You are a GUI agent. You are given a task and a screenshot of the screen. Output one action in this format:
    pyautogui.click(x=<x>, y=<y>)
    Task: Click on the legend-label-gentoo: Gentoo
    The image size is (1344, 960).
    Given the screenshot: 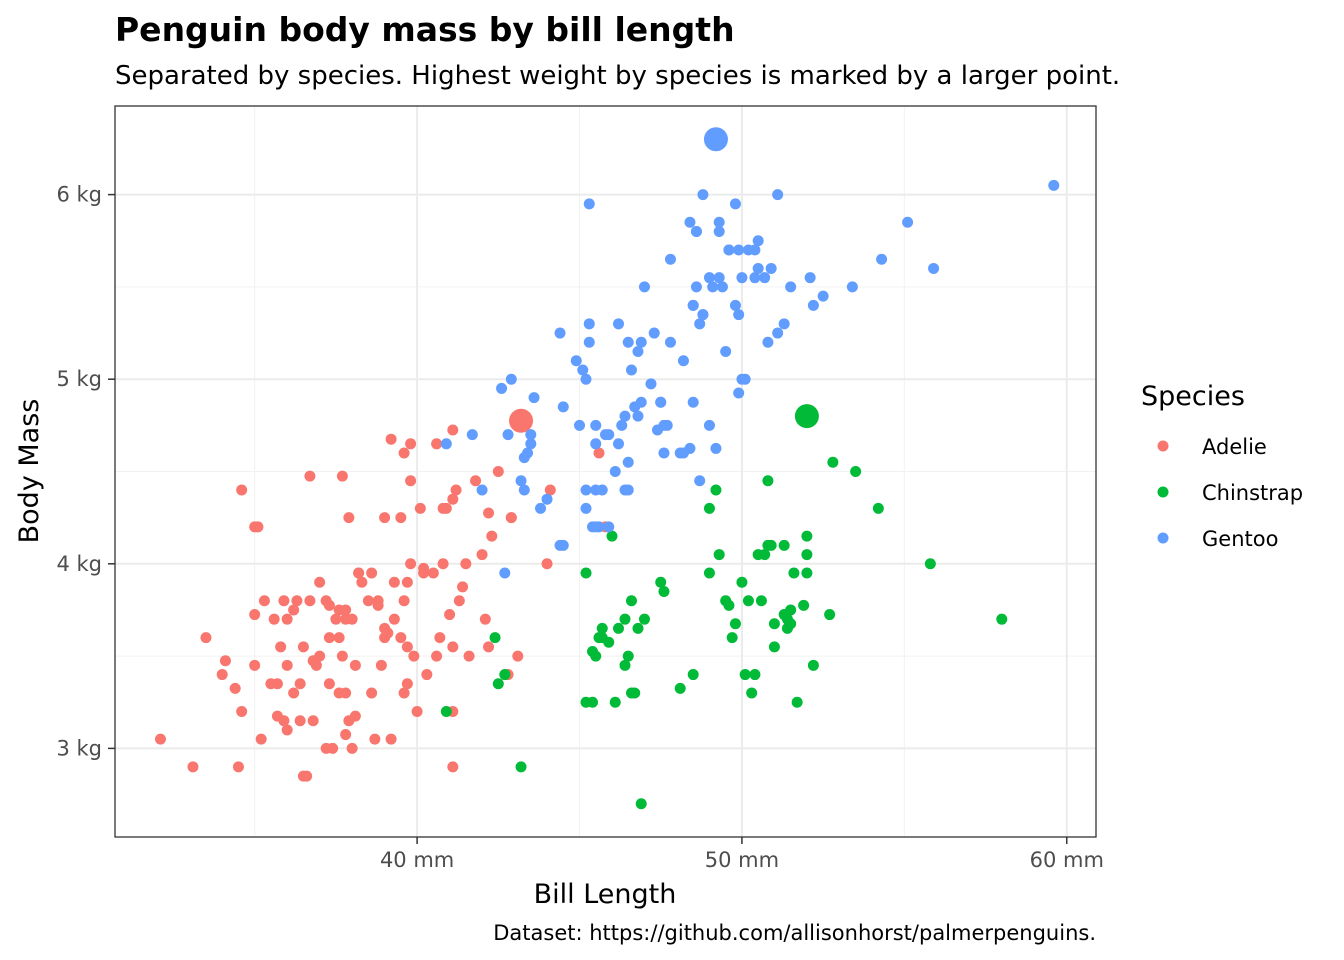 What is the action you would take?
    pyautogui.click(x=1240, y=539)
    